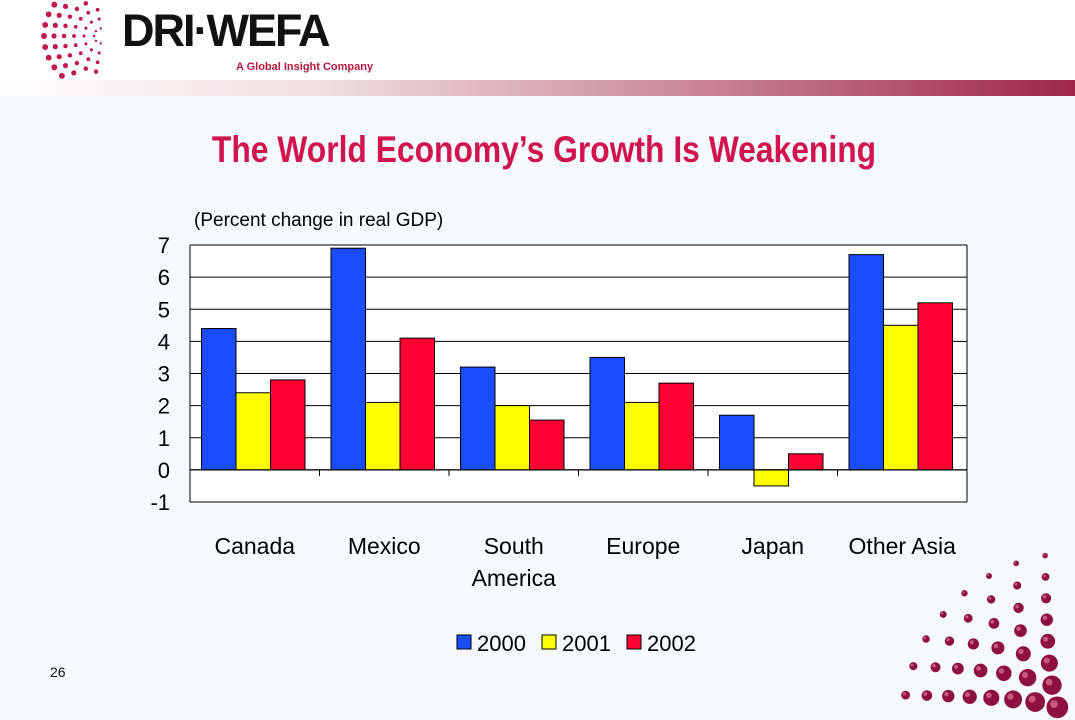 This screenshot has height=720, width=1075. I want to click on x-category-label: Canada, so click(254, 546).